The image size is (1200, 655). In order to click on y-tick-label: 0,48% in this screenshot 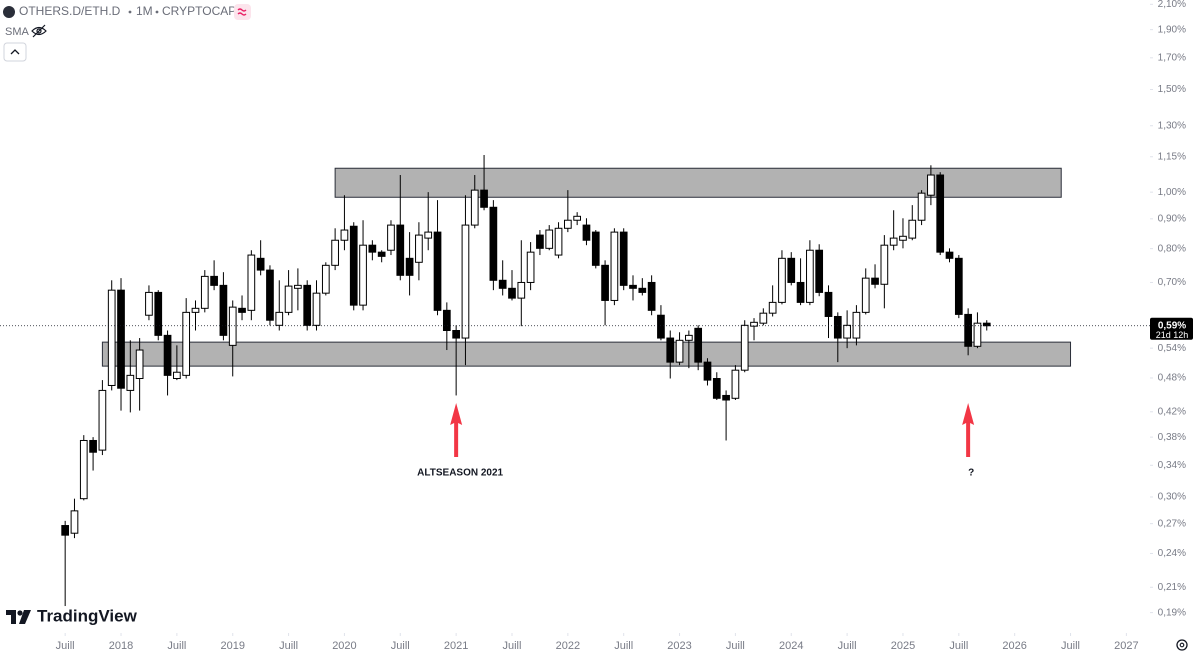, I will do `click(1172, 378)`.